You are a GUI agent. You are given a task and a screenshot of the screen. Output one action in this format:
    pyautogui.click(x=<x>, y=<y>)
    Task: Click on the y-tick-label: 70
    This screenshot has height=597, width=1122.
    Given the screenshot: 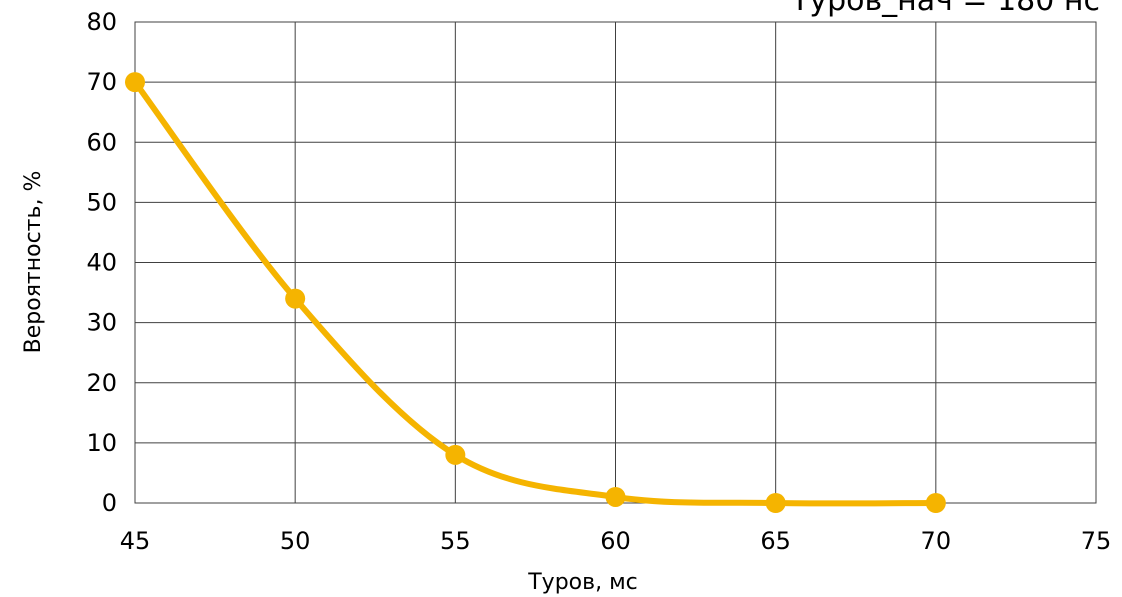 What is the action you would take?
    pyautogui.click(x=101, y=82)
    